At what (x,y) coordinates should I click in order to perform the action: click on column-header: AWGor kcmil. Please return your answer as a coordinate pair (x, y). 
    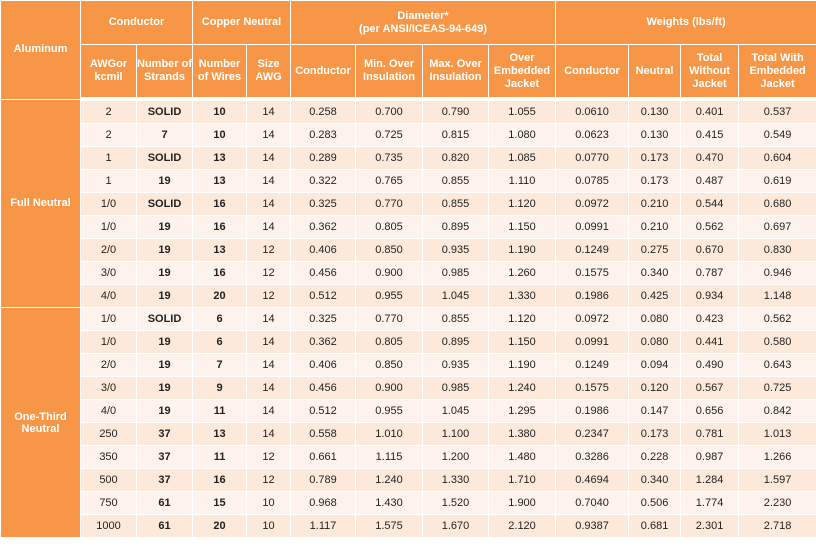
    Looking at the image, I should click on (108, 72).